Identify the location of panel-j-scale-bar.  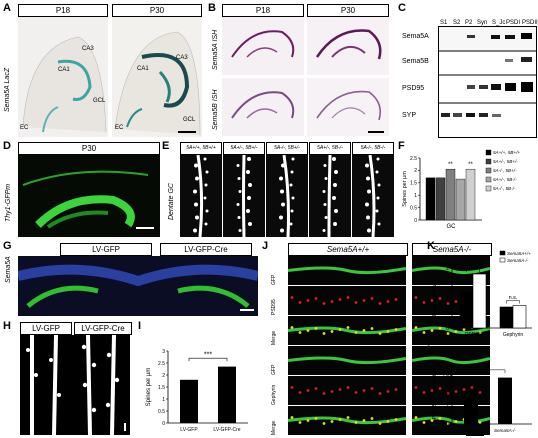
(475, 435).